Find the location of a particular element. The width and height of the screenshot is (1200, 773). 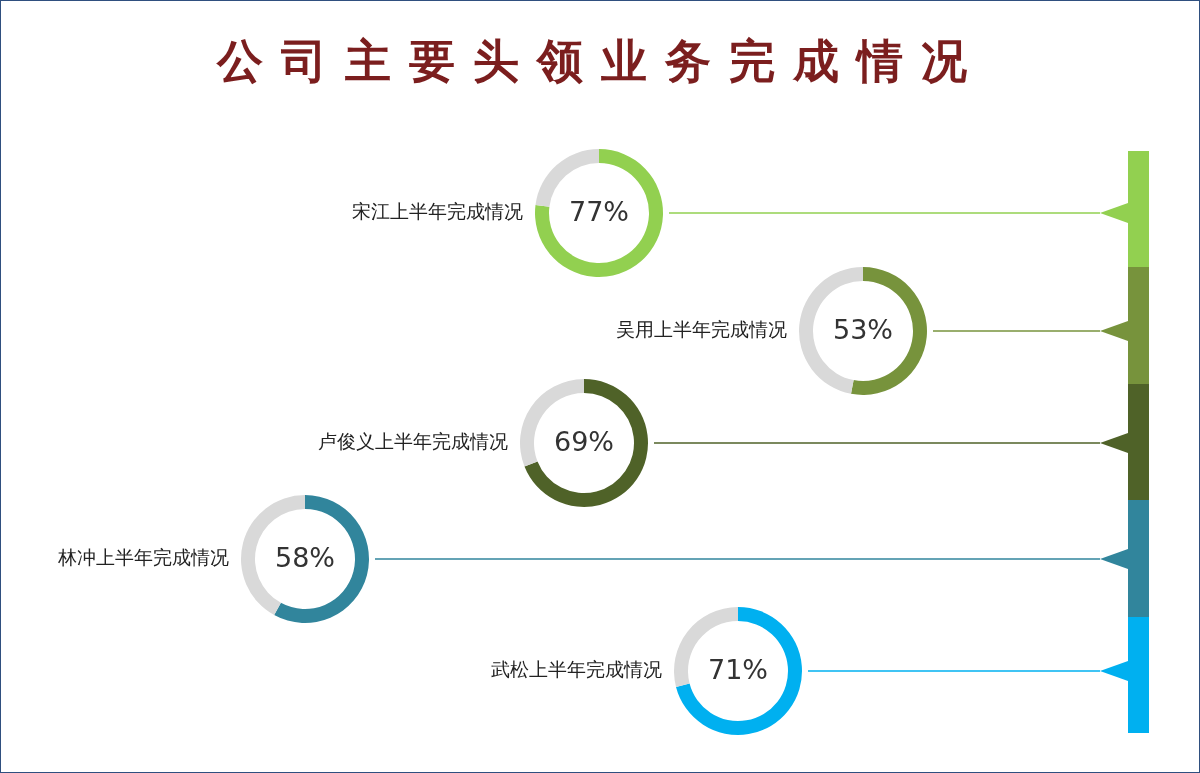

data-label: 71% is located at coordinates (738, 669).